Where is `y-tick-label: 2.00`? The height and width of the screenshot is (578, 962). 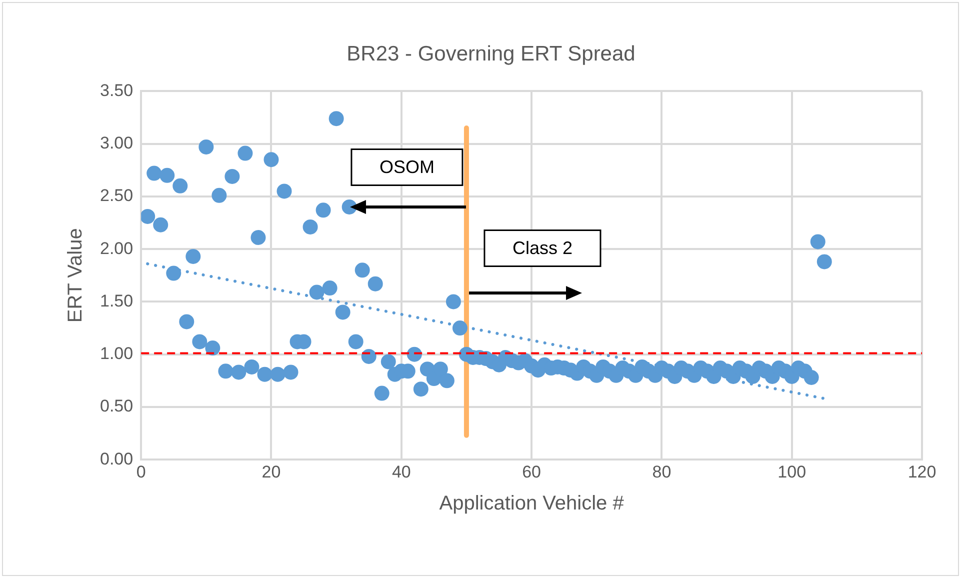
y-tick-label: 2.00 is located at coordinates (117, 248).